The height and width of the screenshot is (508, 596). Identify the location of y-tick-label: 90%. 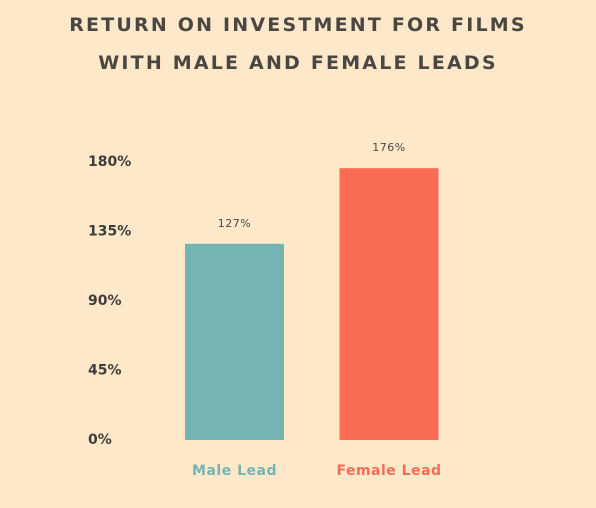
(105, 301).